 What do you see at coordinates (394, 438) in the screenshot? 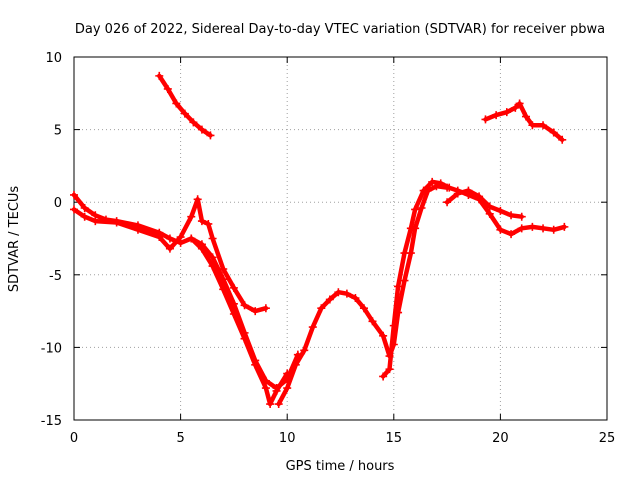
I see `x-tick-label: 15` at bounding box center [394, 438].